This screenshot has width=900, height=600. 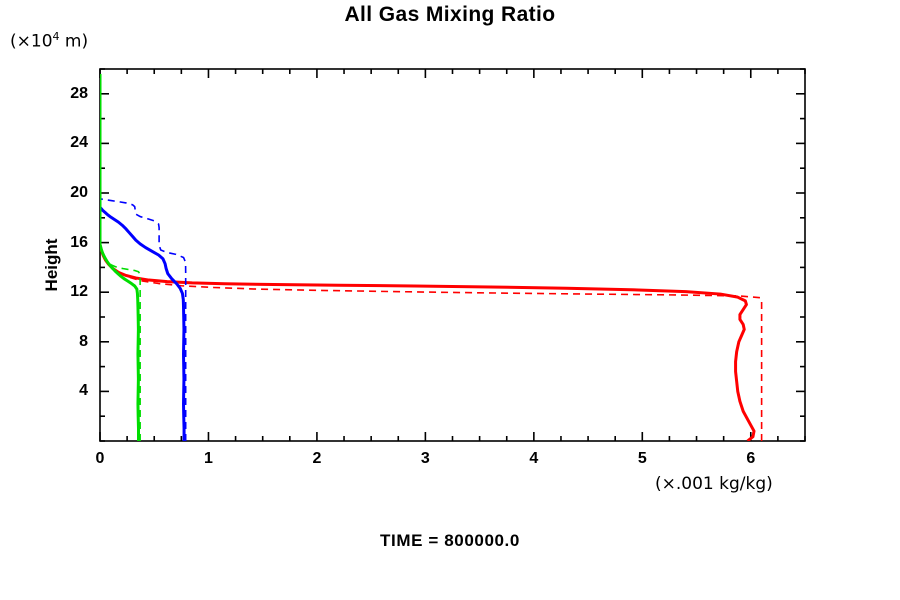 I want to click on x-axis-tick-label: 5, so click(x=642, y=458).